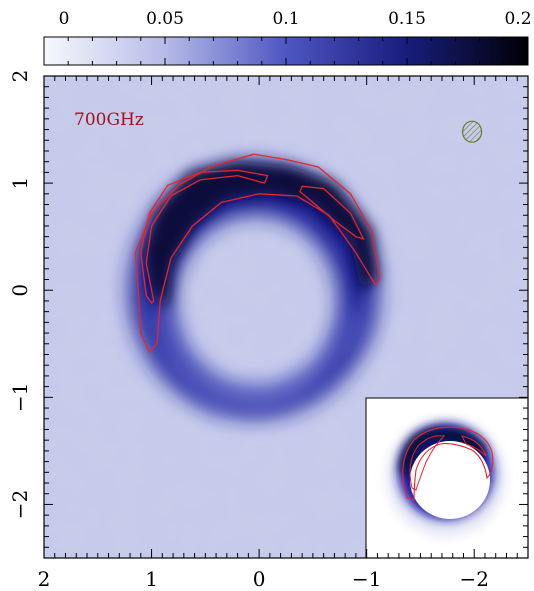  What do you see at coordinates (285, 19) in the screenshot?
I see `colorbar-tick-label: 0.1` at bounding box center [285, 19].